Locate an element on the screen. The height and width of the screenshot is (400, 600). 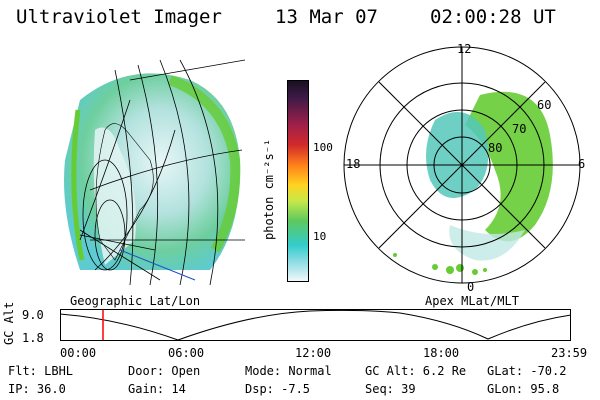
info-dsp: Dsp: -7.5 is located at coordinates (278, 389).